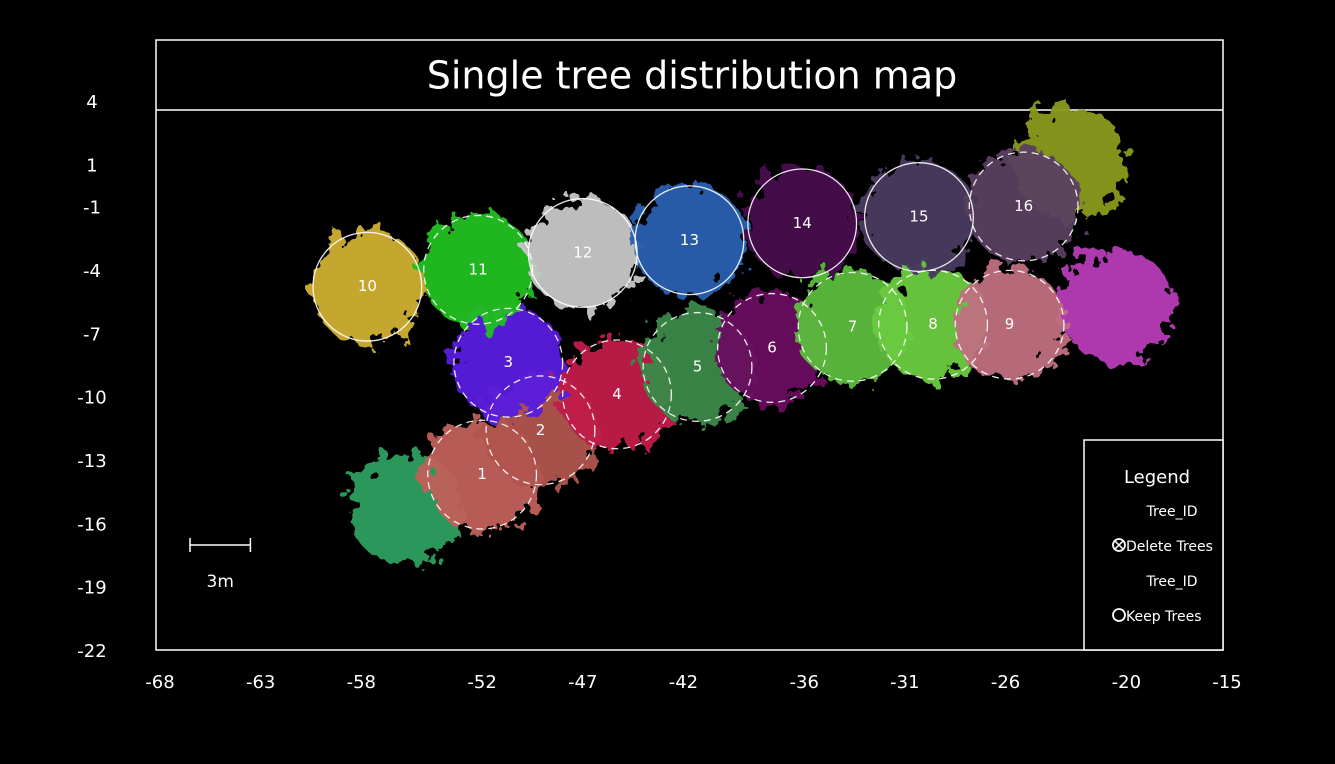  What do you see at coordinates (220, 582) in the screenshot?
I see `scale-bar-label: 3m` at bounding box center [220, 582].